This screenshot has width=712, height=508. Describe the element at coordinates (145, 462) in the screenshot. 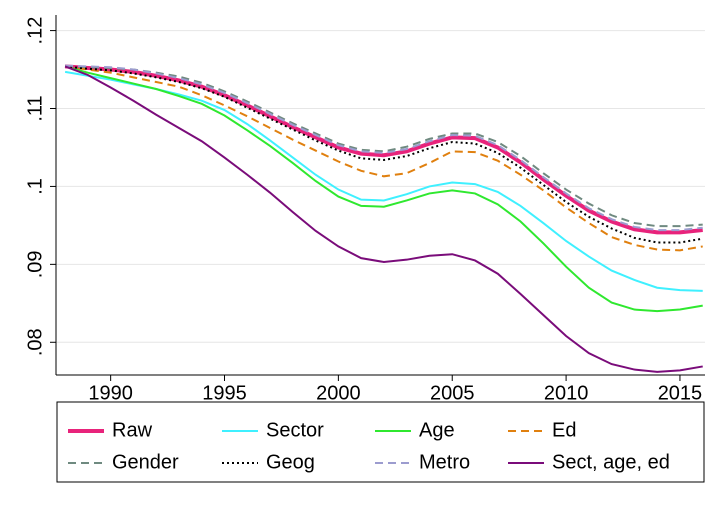

I see `legend-label: Gender` at that location.